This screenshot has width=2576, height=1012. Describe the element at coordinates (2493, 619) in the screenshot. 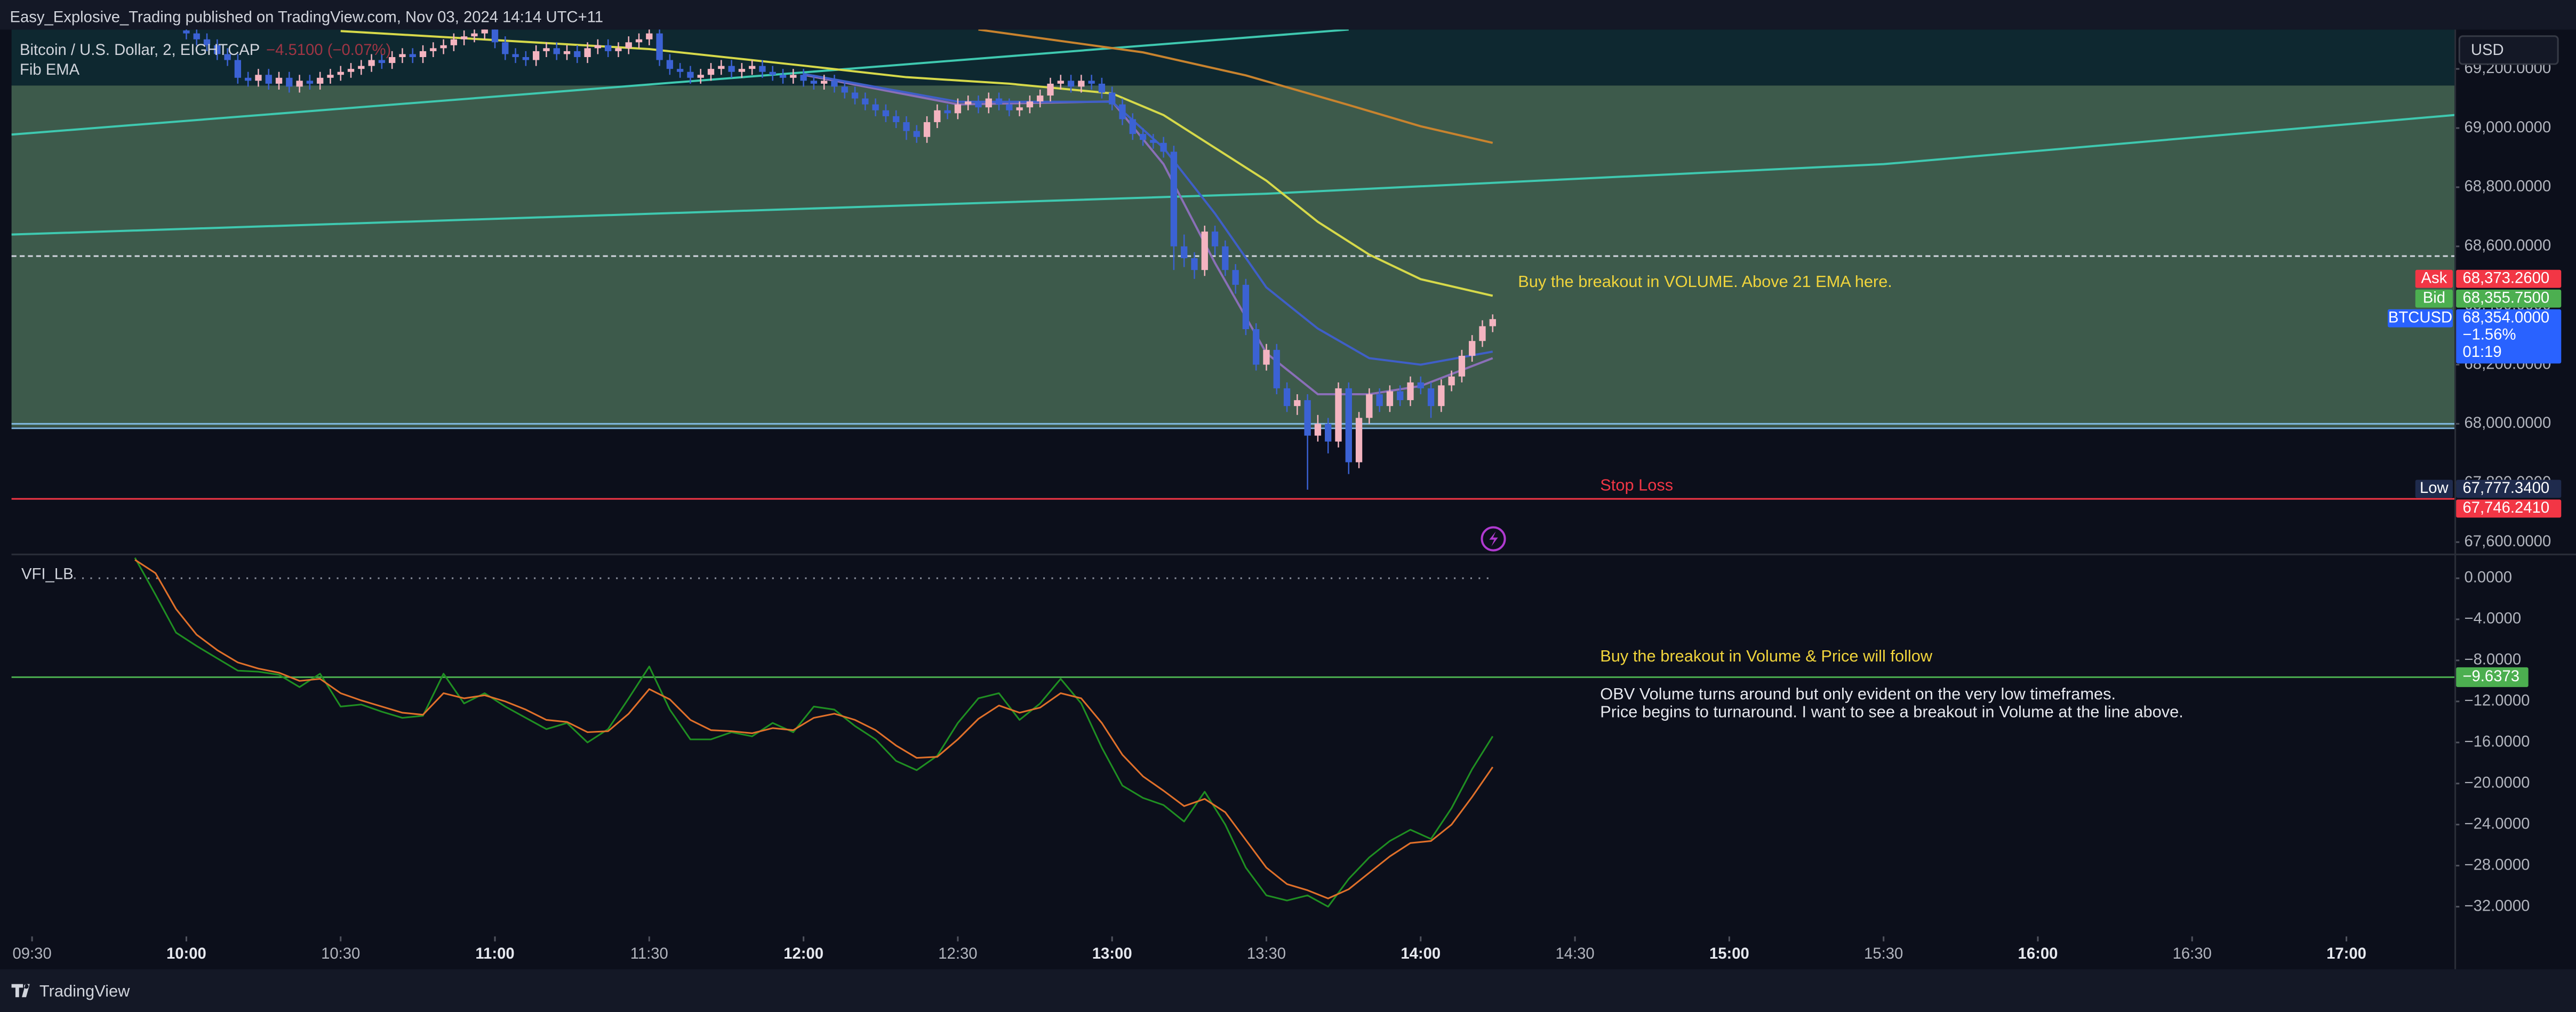

I see `y-tick-label: −4.0000` at that location.